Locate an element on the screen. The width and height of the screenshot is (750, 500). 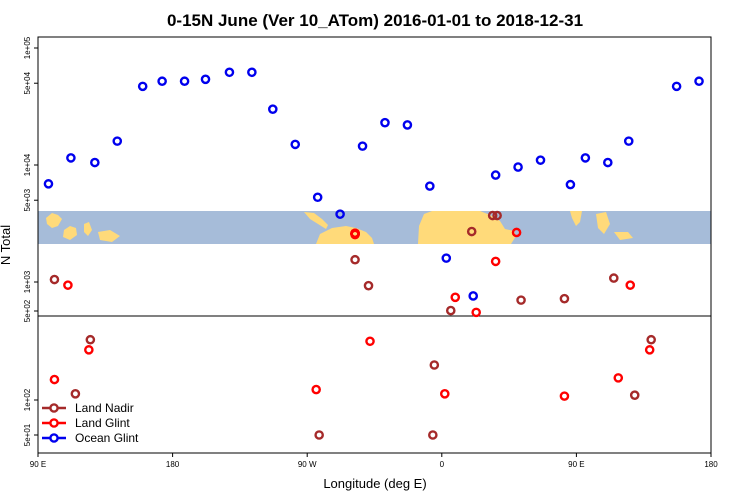
y-tick-label: 1e+04 is located at coordinates (27, 164).